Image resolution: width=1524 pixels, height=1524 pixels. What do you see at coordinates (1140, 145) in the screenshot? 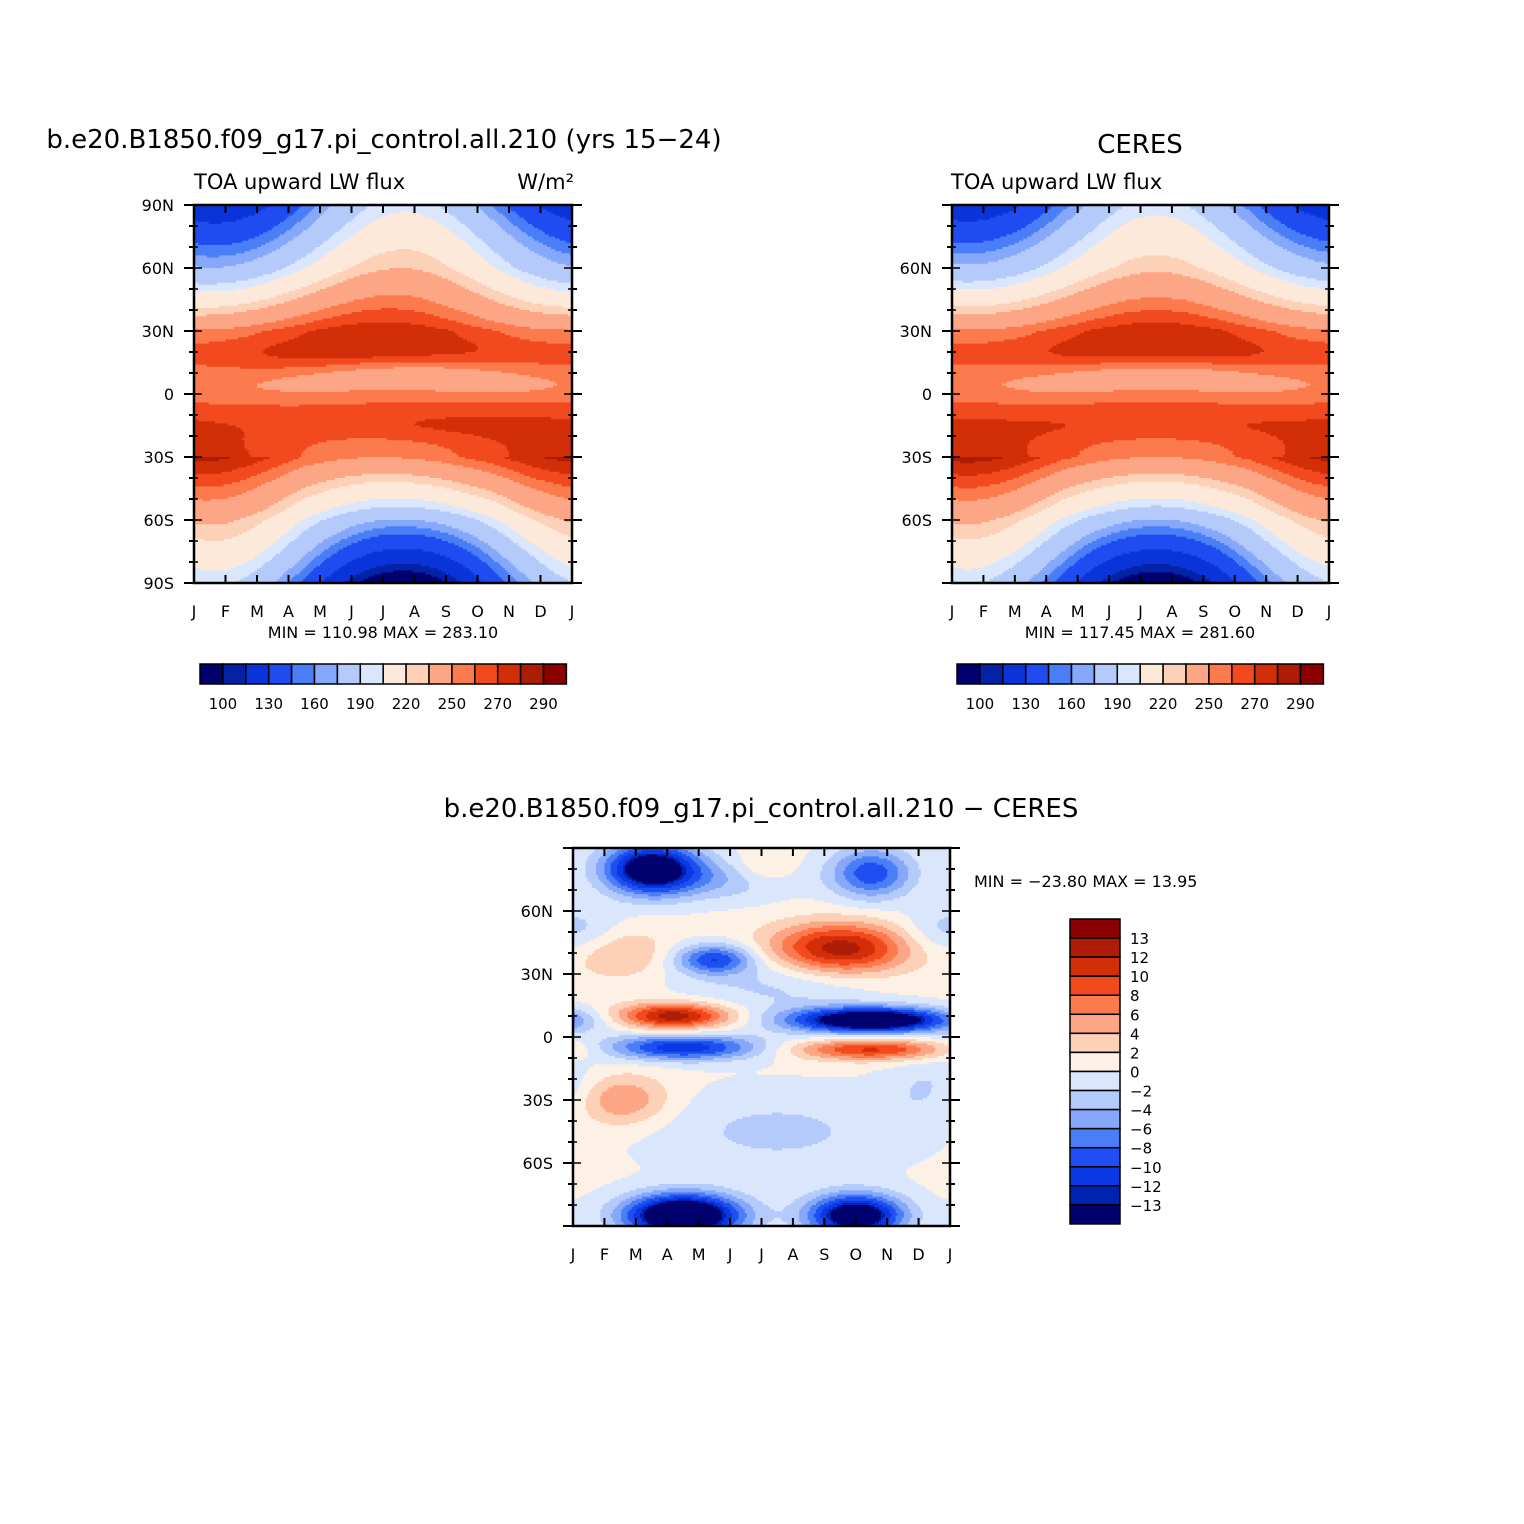
I see `panel2-title: CERES` at bounding box center [1140, 145].